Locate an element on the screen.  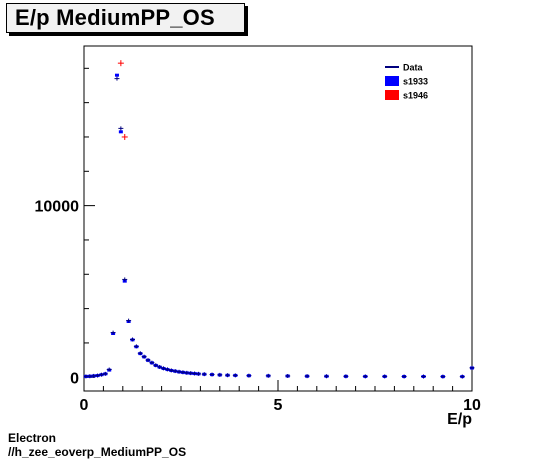
legend-item: s1933 is located at coordinates (406, 81).